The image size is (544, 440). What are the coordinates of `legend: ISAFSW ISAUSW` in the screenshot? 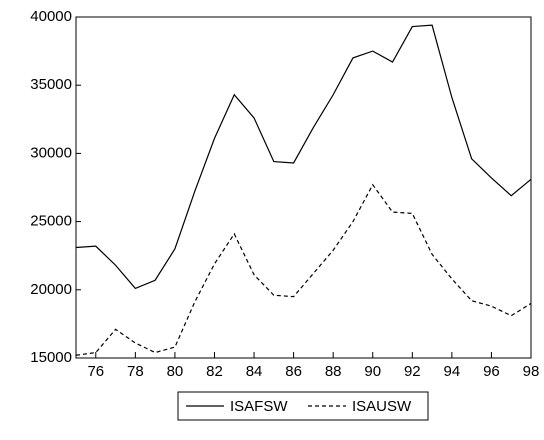 It's located at (303, 406).